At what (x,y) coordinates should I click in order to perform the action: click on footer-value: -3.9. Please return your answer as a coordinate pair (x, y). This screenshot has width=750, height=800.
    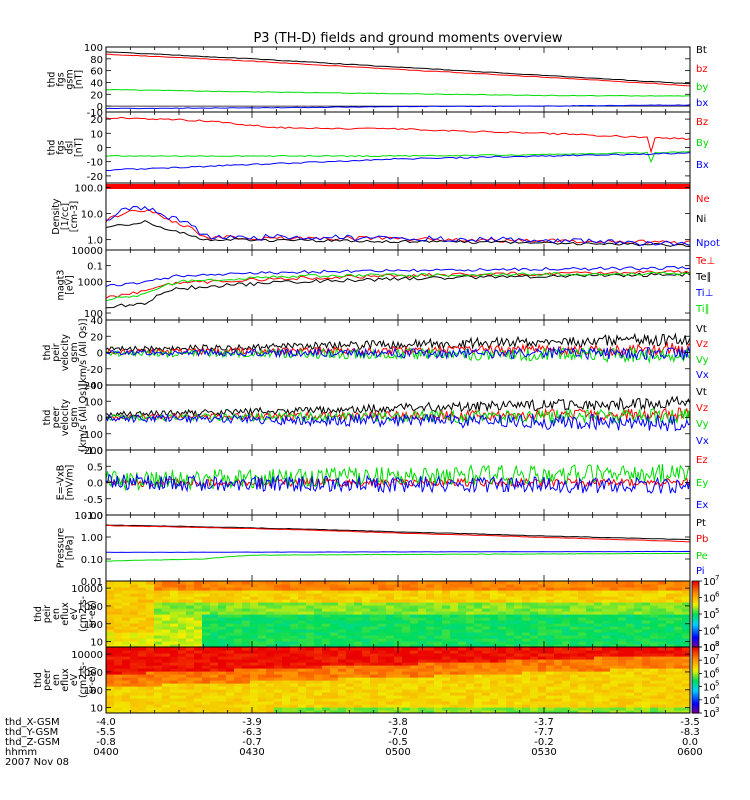
    Looking at the image, I should click on (252, 722).